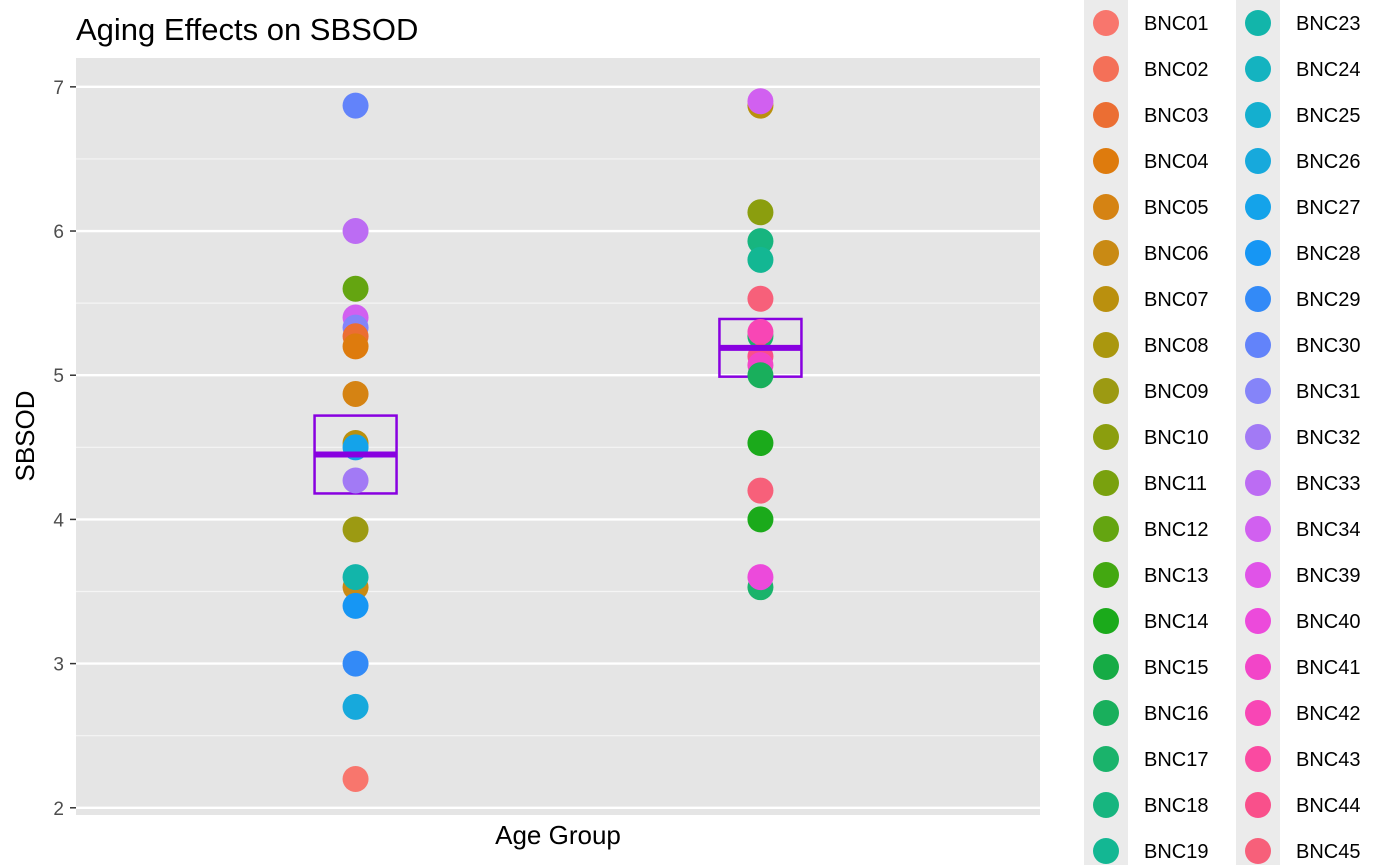  What do you see at coordinates (1328, 438) in the screenshot?
I see `legend-label: BNC32` at bounding box center [1328, 438].